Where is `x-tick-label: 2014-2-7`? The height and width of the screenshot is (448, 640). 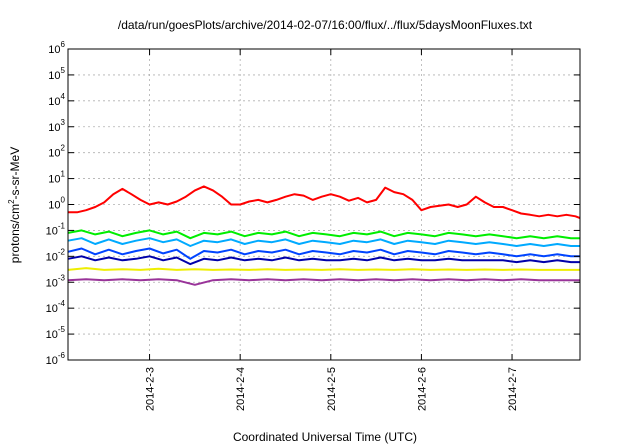 x-tick-label: 2014-2-7 is located at coordinates (513, 389).